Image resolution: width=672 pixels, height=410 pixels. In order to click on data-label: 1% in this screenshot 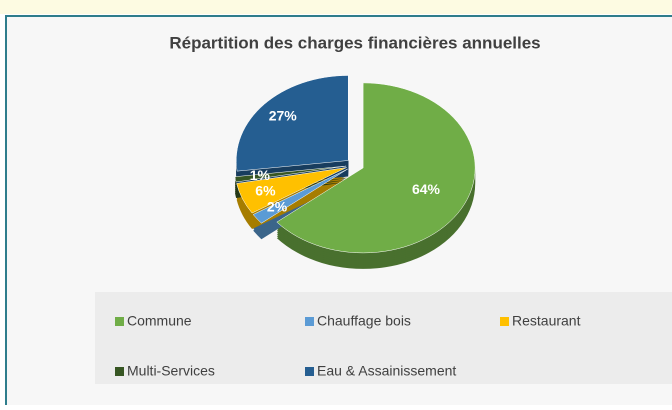, I will do `click(260, 175)`.